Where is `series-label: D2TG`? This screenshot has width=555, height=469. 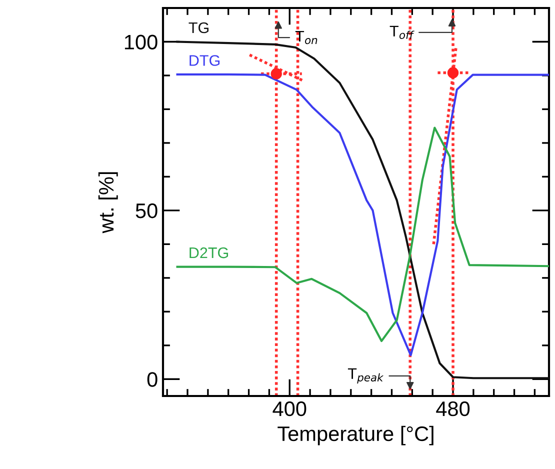
series-label: D2TG is located at coordinates (209, 252).